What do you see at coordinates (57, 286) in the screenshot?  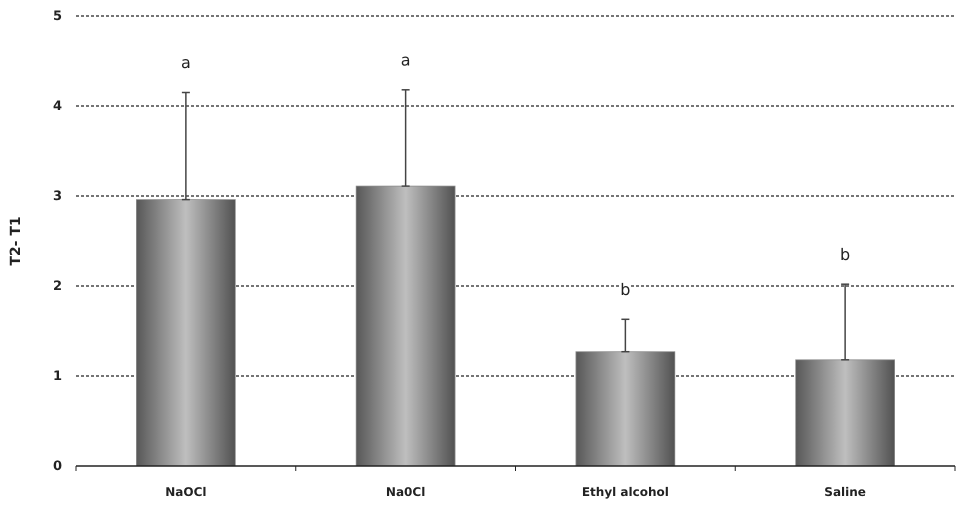 I see `y-tick-label: 2` at bounding box center [57, 286].